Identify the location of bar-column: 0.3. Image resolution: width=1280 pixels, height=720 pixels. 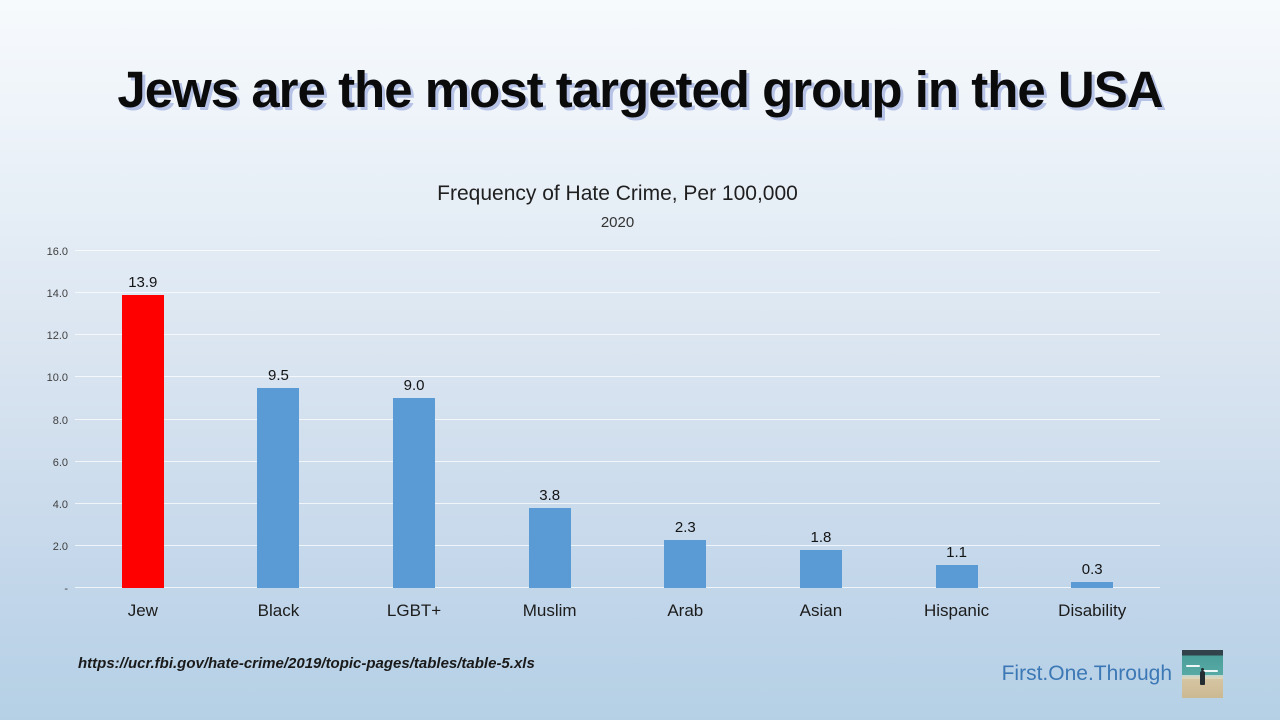
(1092, 419).